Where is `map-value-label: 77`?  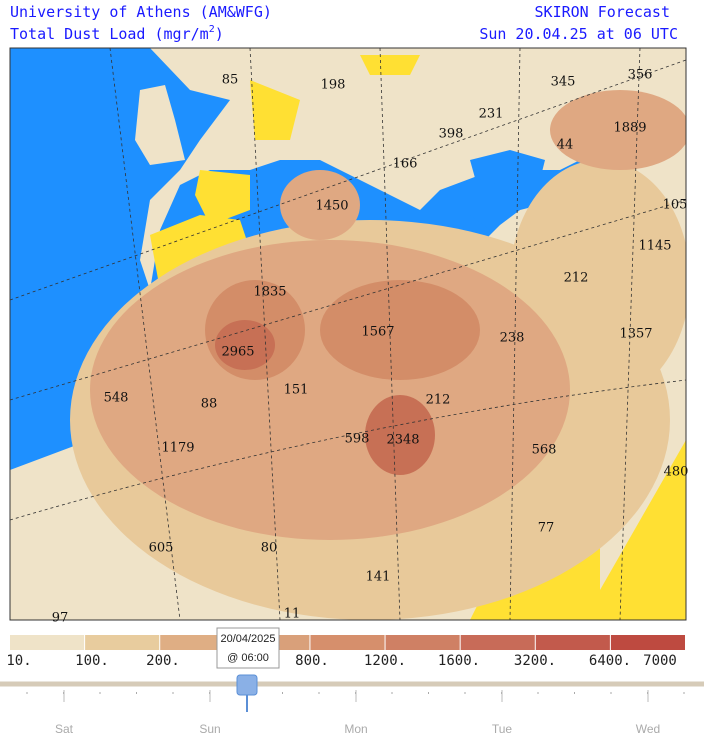
map-value-label: 77 is located at coordinates (546, 528).